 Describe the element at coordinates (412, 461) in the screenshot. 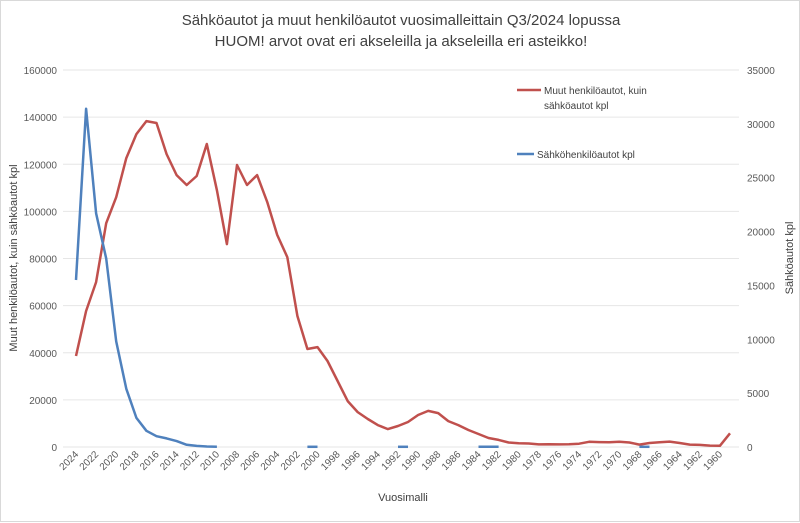

I see `x-tick-label: 1990` at that location.